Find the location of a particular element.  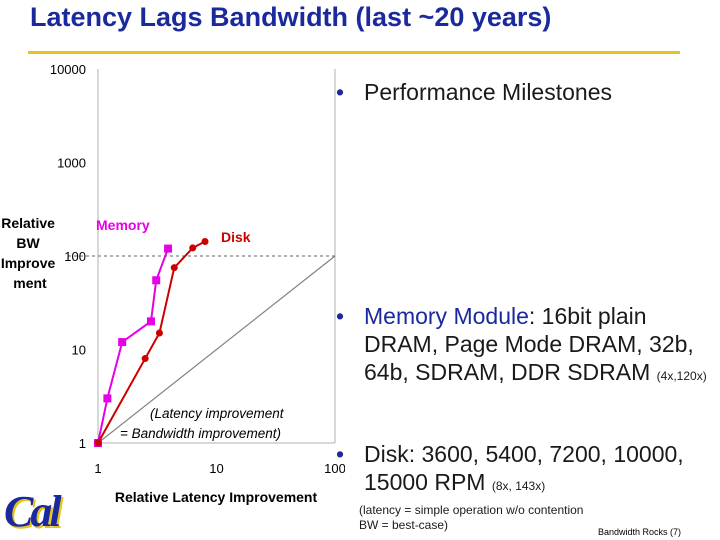

y-tick-label: 1000 is located at coordinates (71, 163).